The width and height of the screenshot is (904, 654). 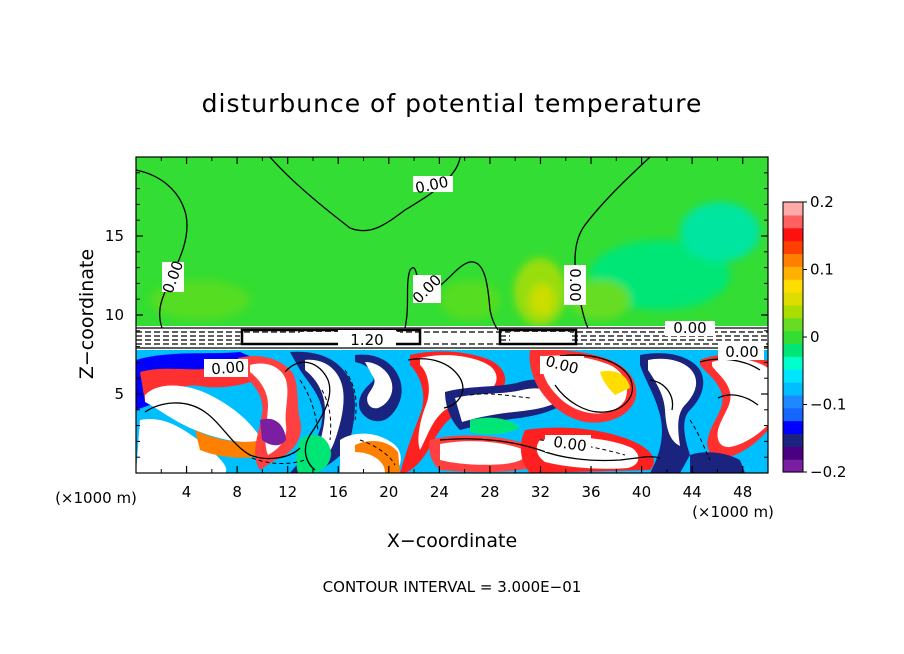 I want to click on x-tick-label: 48, so click(x=742, y=492).